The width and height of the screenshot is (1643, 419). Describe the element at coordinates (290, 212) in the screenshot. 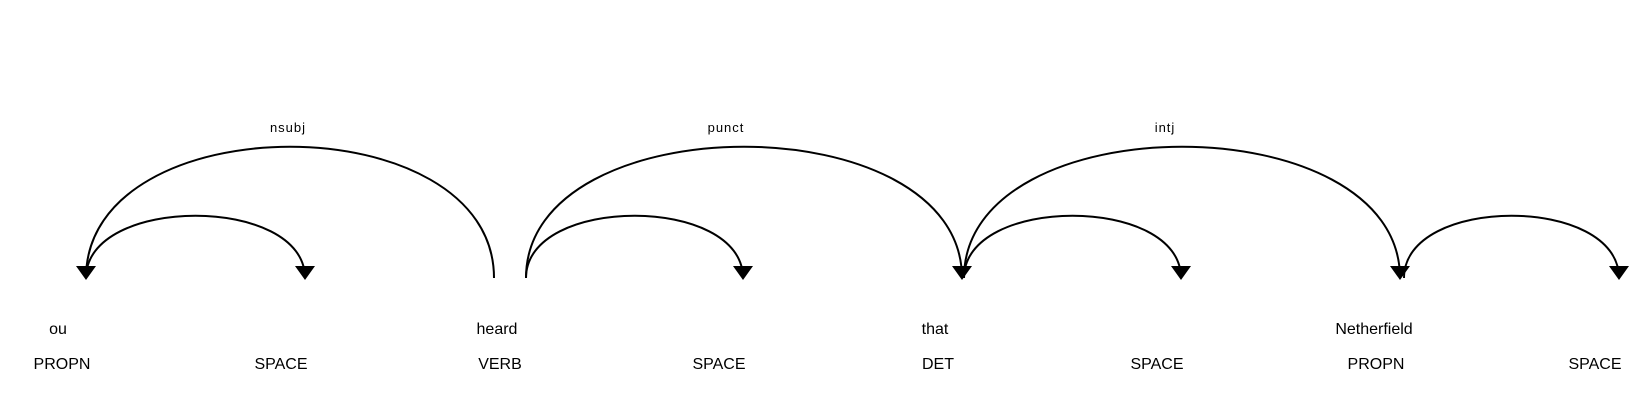

I see `dependency-arc-nsubj` at that location.